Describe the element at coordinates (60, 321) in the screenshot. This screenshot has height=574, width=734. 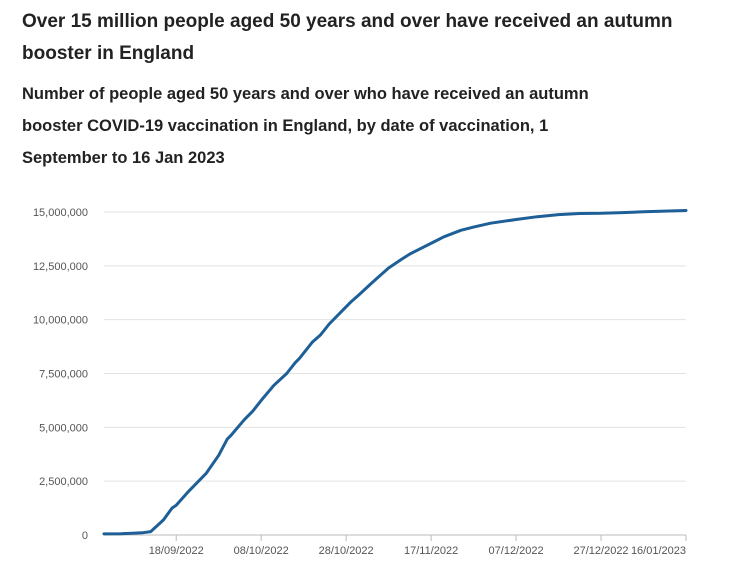
I see `y-tick-label: 10,000,000` at that location.